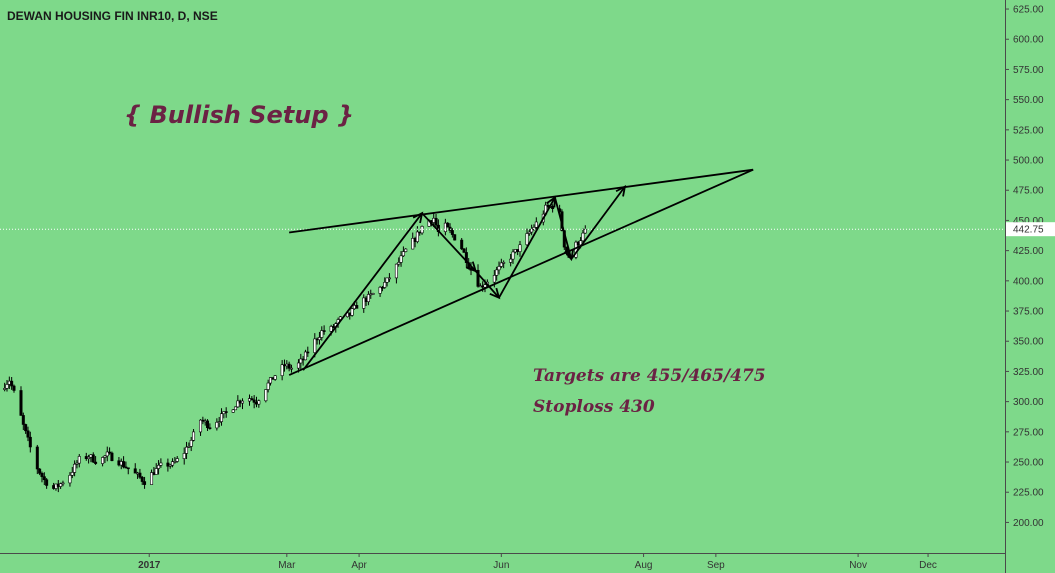 The width and height of the screenshot is (1055, 573). What do you see at coordinates (621, 190) in the screenshot?
I see `arrow-head` at bounding box center [621, 190].